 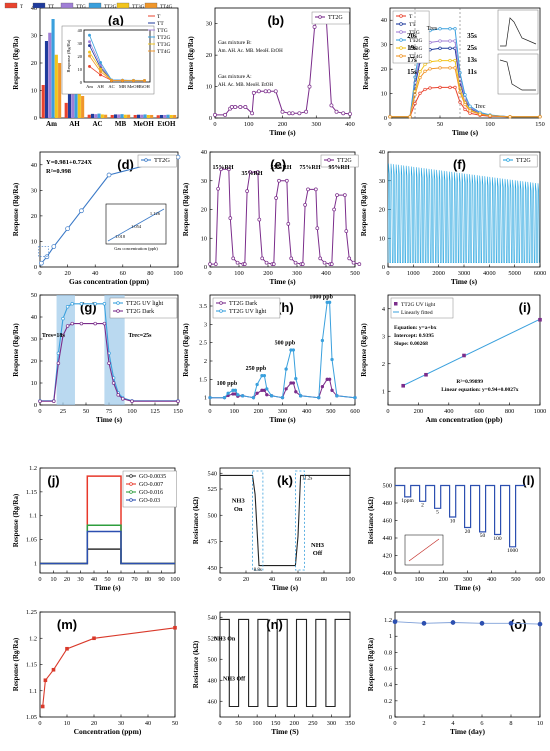 I want to click on inset-label: 1.126, so click(x=155, y=213).